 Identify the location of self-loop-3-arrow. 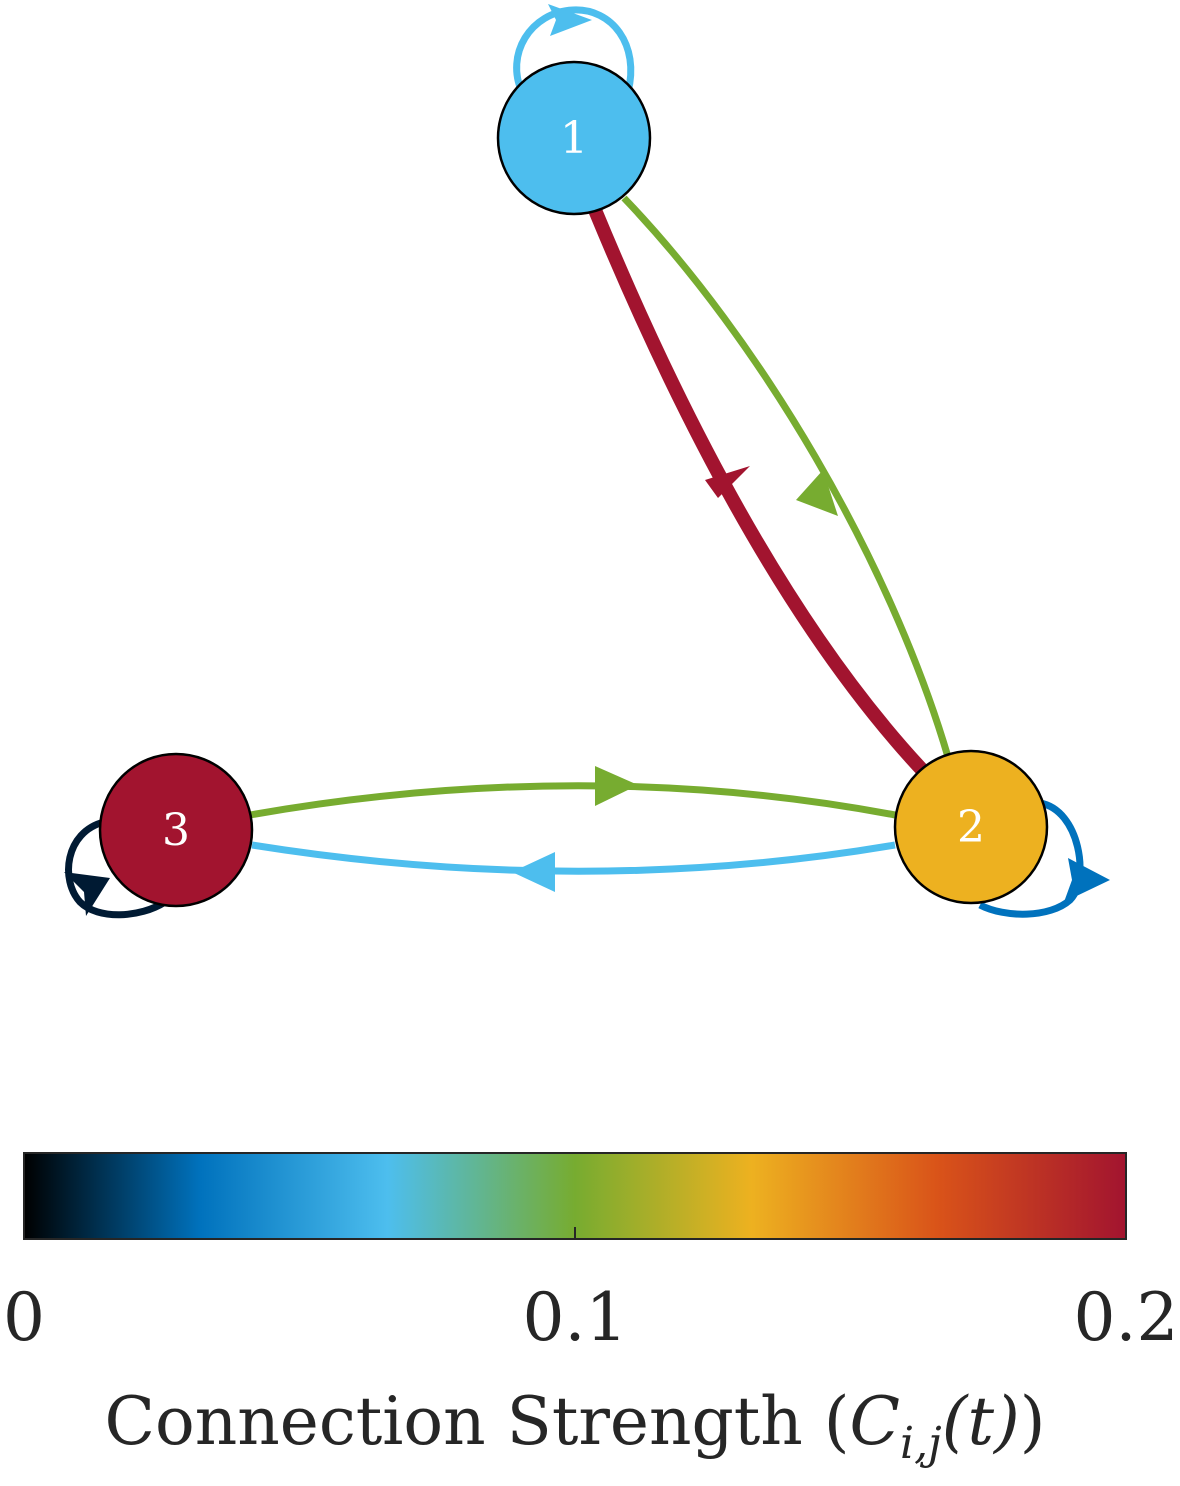
(87, 894).